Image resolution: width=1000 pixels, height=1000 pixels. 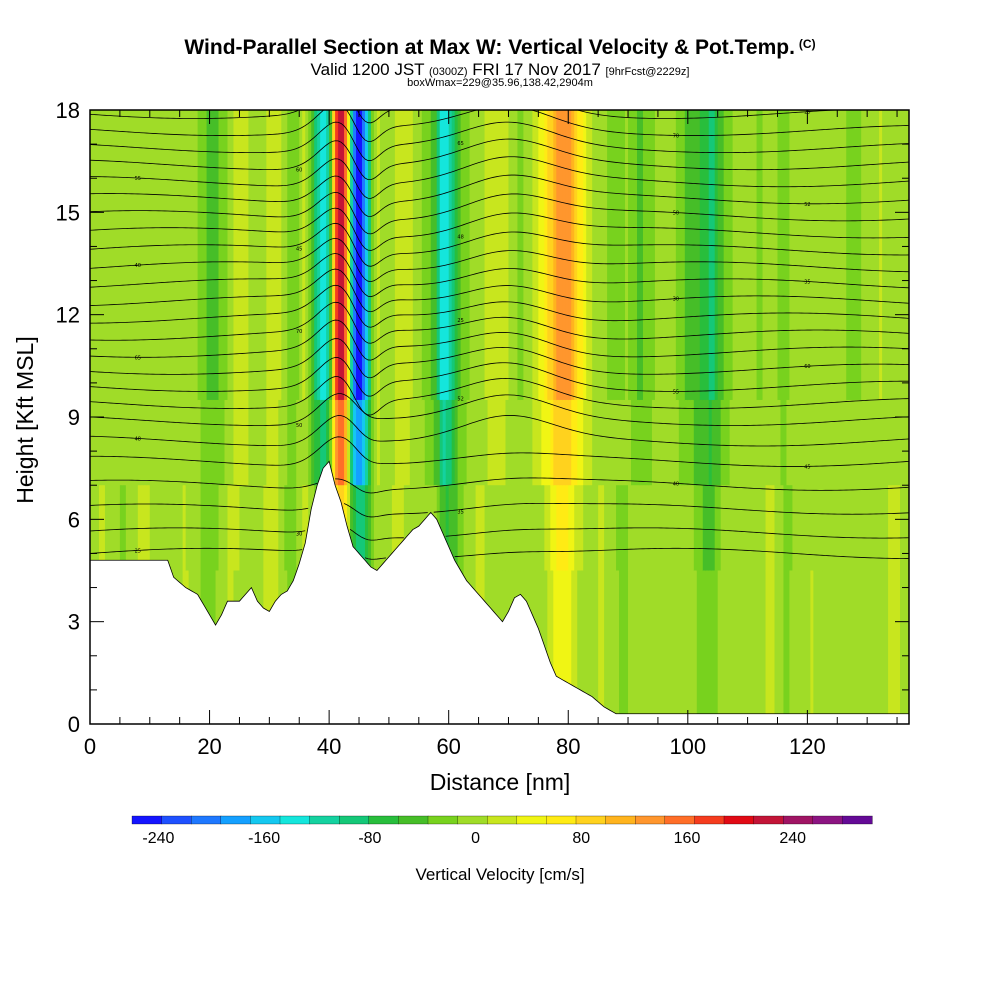 I want to click on x-tick-label: 80, so click(x=568, y=746).